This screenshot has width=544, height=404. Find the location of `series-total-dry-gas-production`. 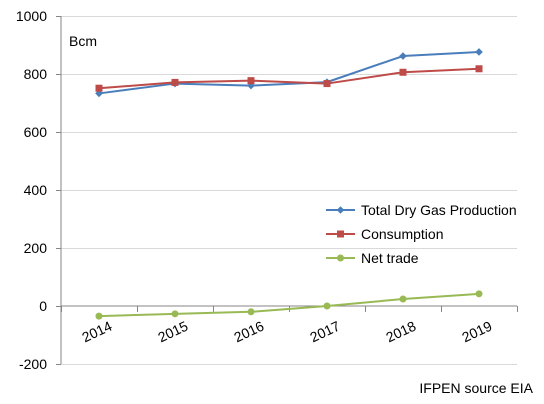

series-total-dry-gas-production is located at coordinates (289, 73).